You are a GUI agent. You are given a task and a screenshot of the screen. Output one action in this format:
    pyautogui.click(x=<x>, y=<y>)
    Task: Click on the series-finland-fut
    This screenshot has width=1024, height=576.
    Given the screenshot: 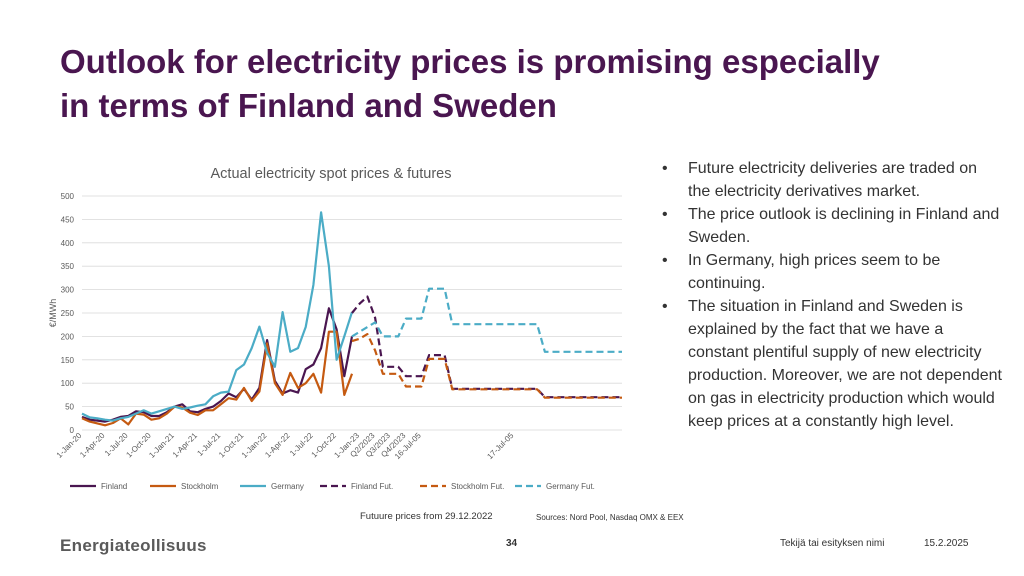 What is the action you would take?
    pyautogui.click(x=486, y=347)
    